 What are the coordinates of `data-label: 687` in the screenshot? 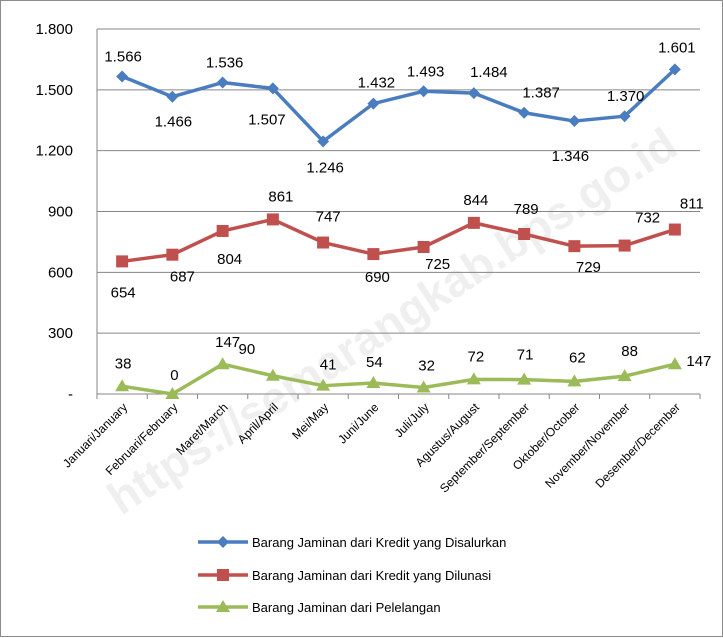 It's located at (182, 277).